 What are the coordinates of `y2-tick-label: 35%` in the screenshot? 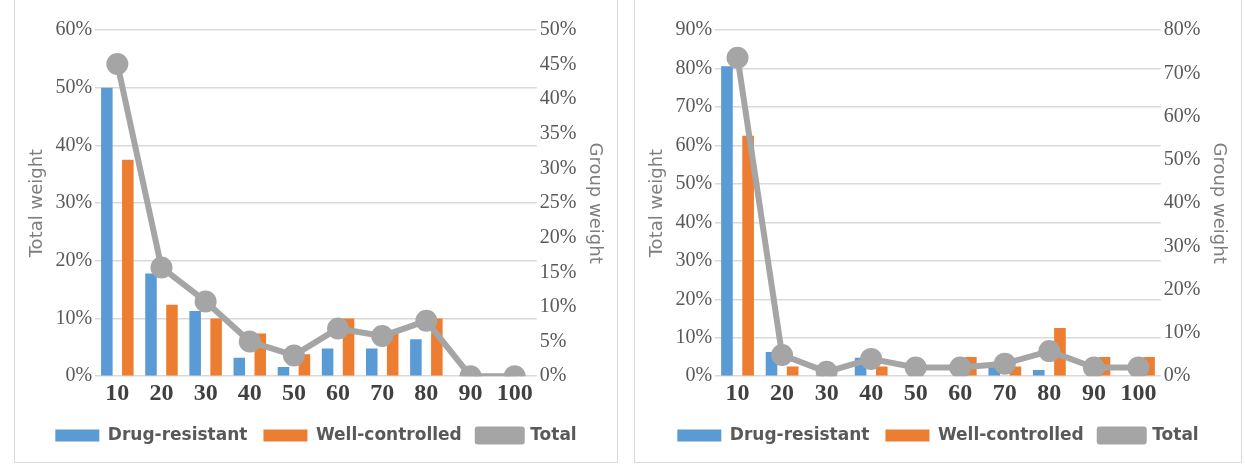 It's located at (558, 132).